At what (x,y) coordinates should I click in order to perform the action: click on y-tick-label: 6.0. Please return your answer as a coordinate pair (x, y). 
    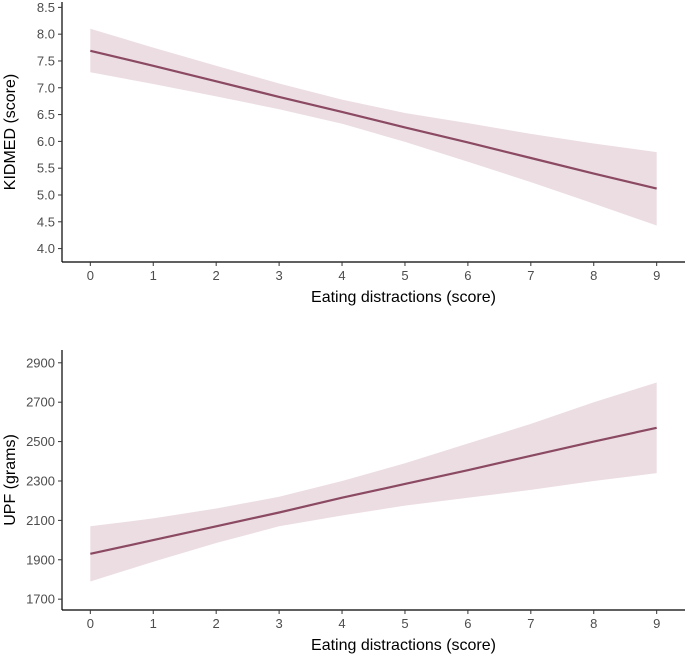
    Looking at the image, I should click on (46, 141).